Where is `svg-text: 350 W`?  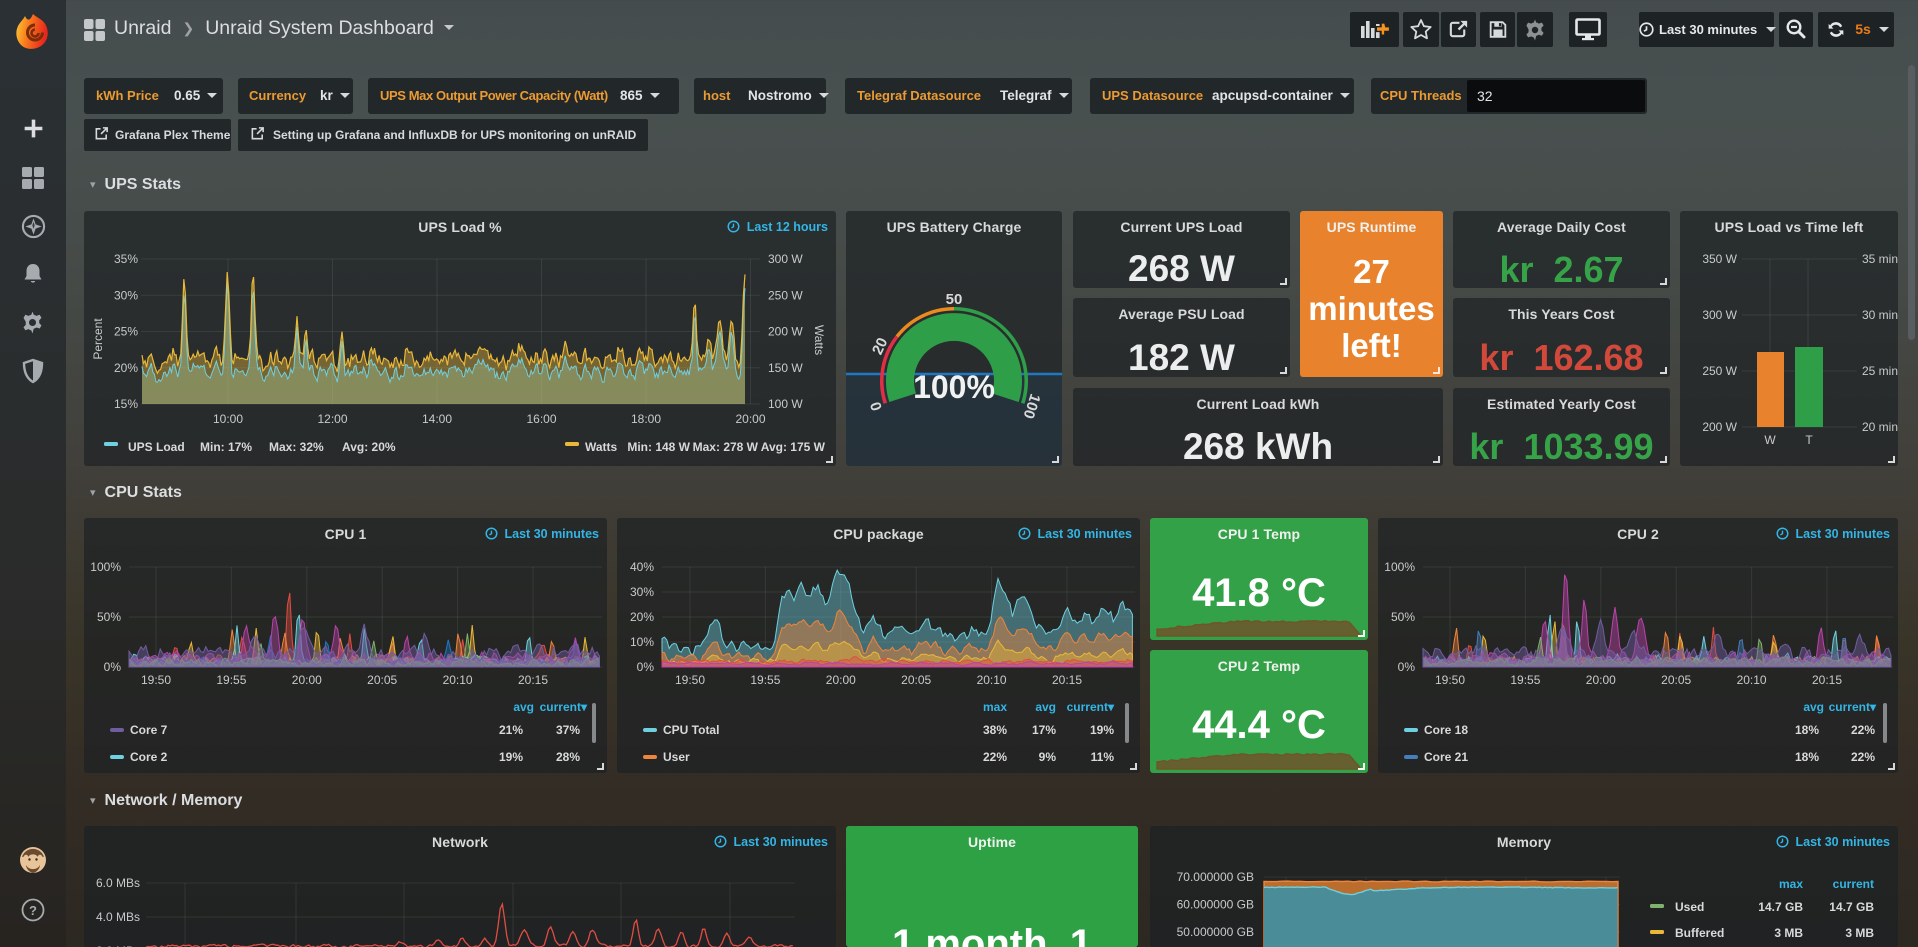
svg-text: 350 W is located at coordinates (1719, 259).